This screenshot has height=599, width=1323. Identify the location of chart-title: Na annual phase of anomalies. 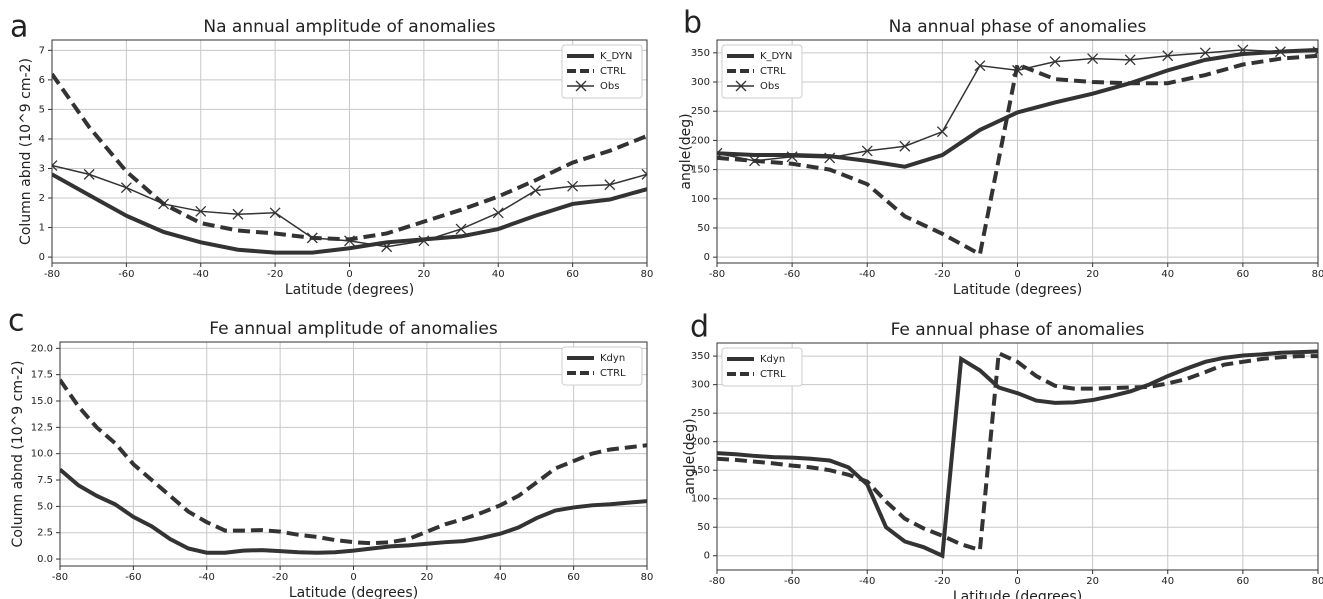
(1018, 27).